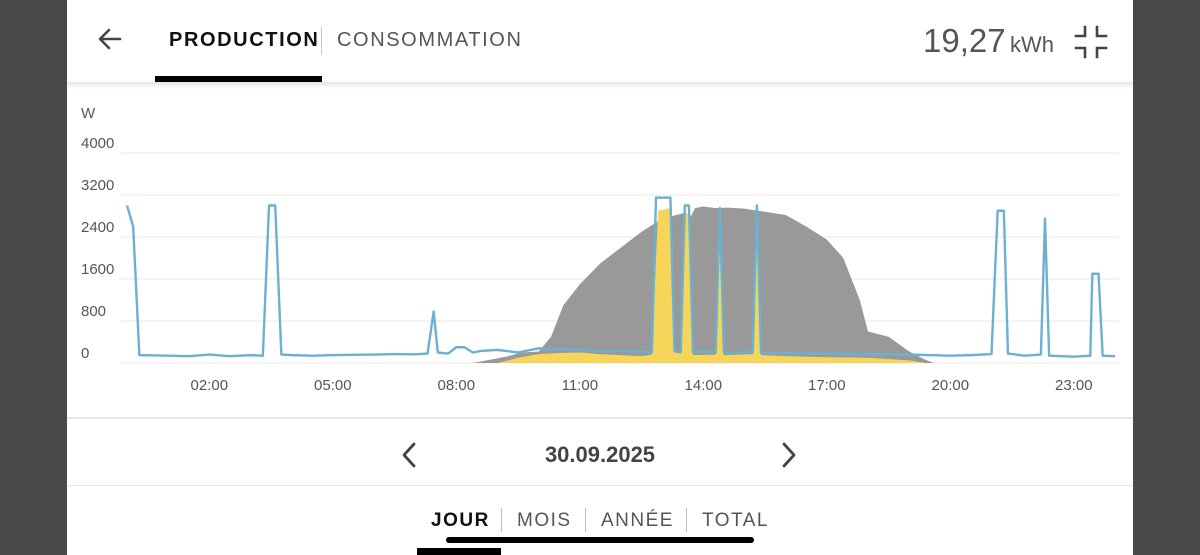 This screenshot has width=1200, height=555. I want to click on y-tick-label: 1600, so click(97, 269).